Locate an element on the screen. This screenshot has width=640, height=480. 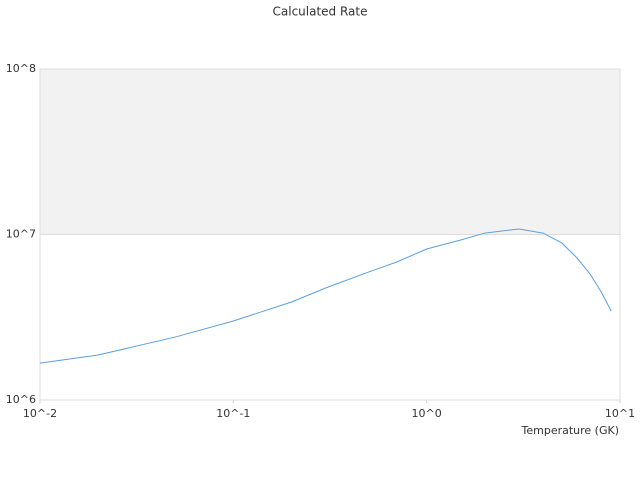
x-tick-label: 10^-2 is located at coordinates (40, 413).